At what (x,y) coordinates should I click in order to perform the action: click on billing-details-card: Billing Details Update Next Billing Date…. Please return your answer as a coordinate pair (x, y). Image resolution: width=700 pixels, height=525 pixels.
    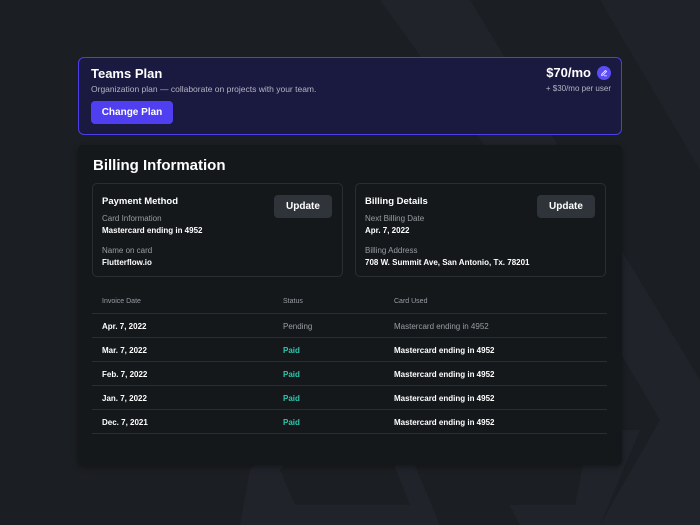
    Looking at the image, I should click on (480, 230).